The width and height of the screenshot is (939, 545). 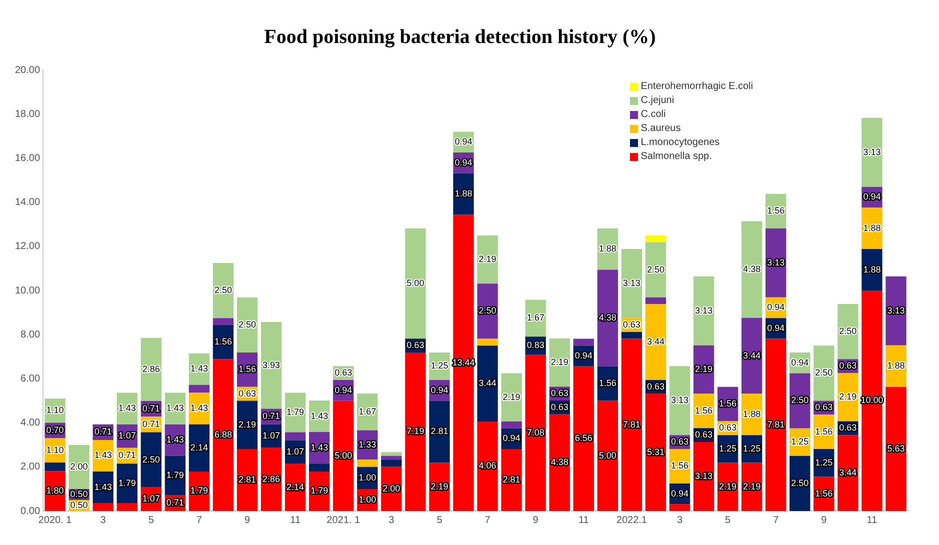 What do you see at coordinates (27, 70) in the screenshot?
I see `y-tick-label: 20.00` at bounding box center [27, 70].